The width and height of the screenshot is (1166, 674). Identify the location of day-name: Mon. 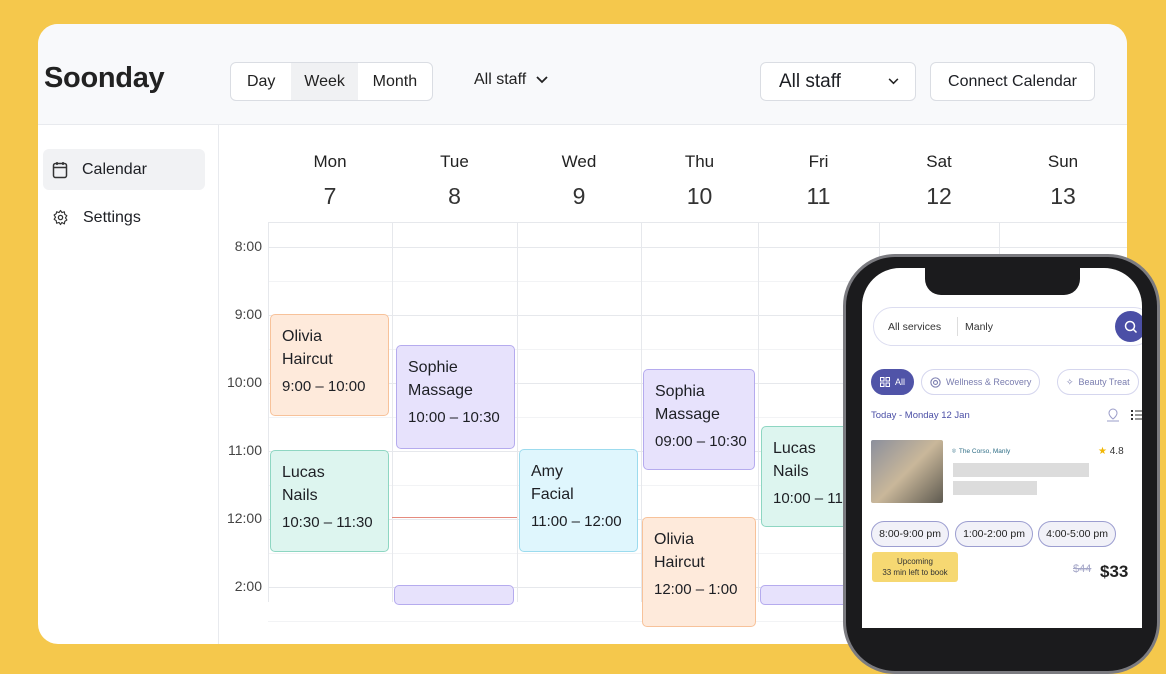
(330, 161).